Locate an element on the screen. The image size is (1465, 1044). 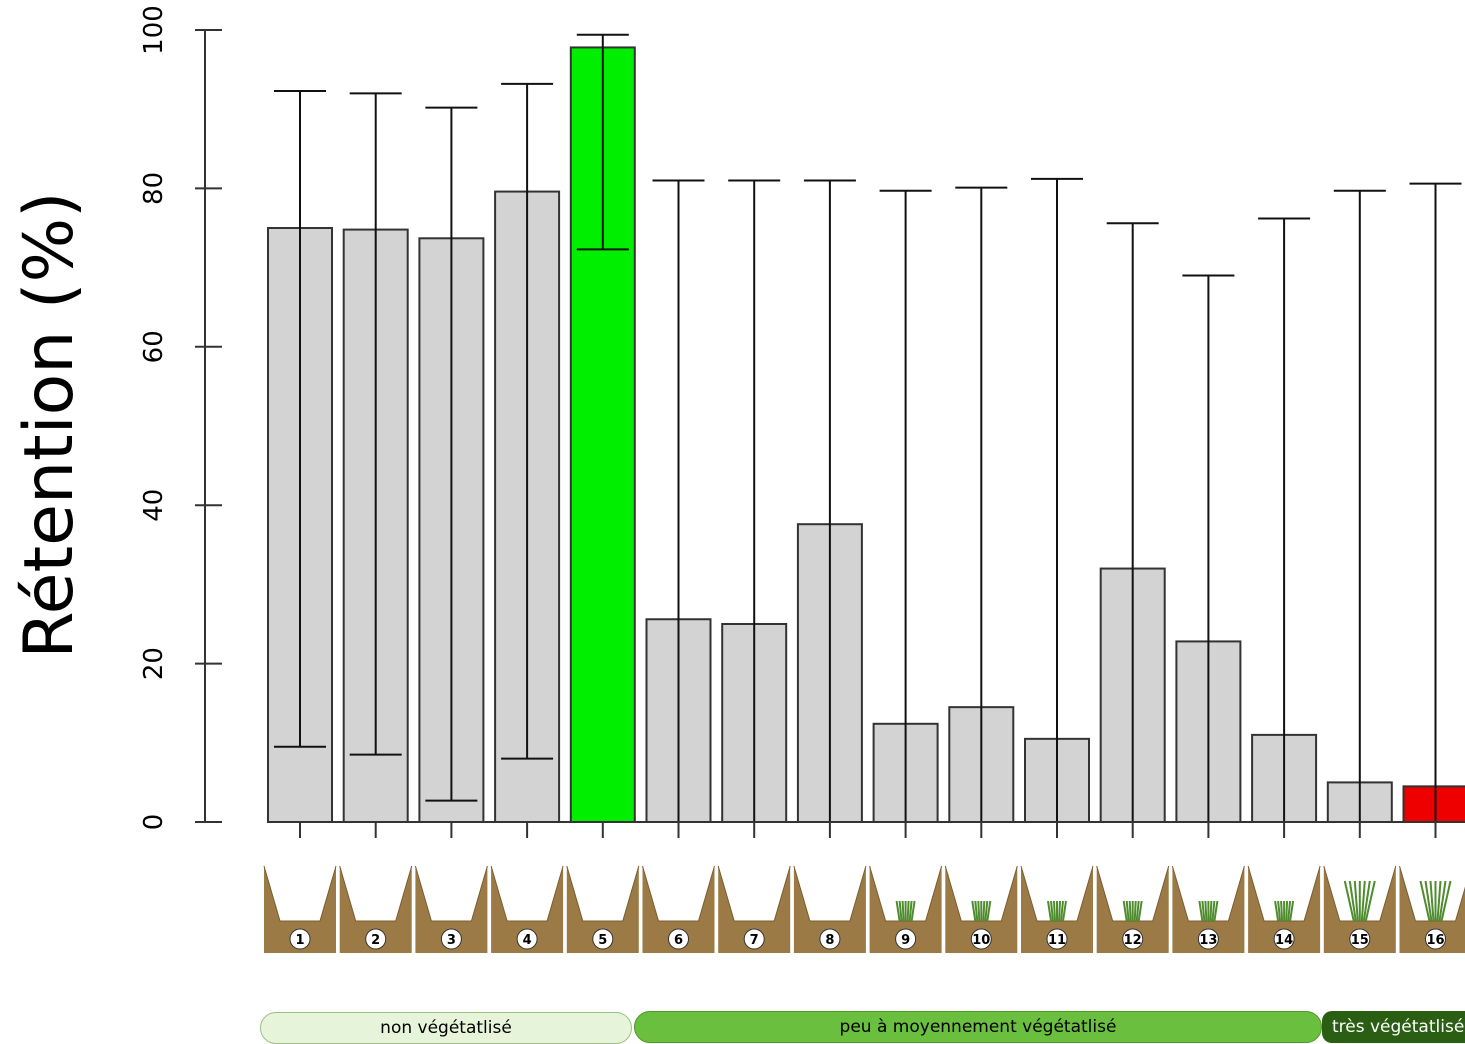
setup-illustration-14: 14 is located at coordinates (1284, 909).